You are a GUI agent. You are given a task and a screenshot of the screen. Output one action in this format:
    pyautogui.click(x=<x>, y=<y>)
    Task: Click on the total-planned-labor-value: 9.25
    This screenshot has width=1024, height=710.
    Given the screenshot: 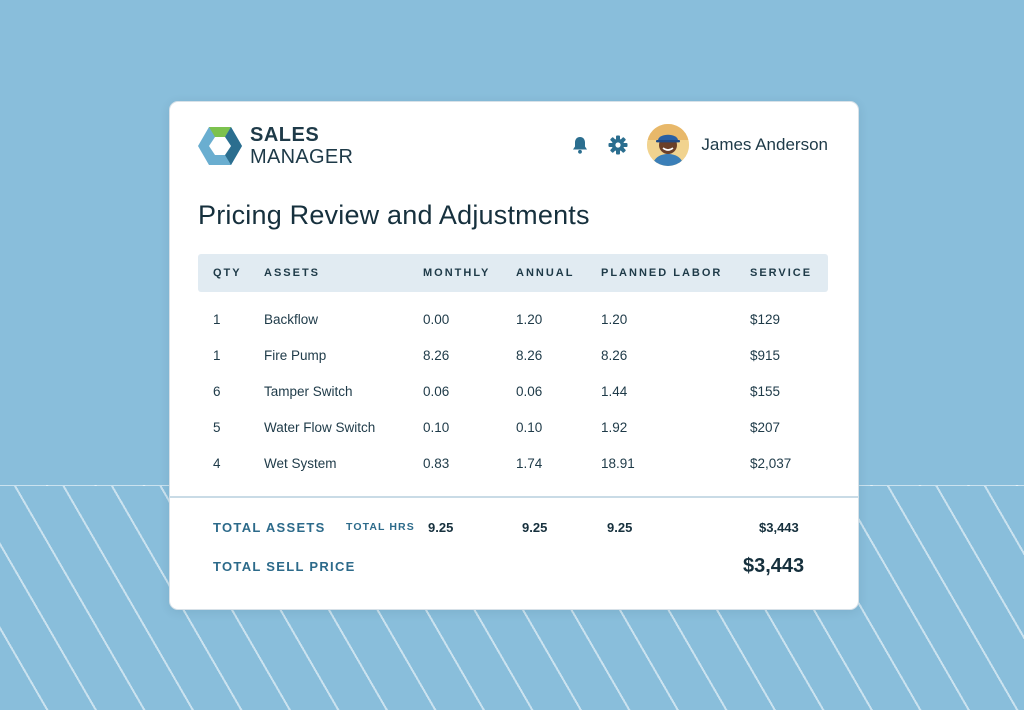 What is the action you would take?
    pyautogui.click(x=620, y=527)
    